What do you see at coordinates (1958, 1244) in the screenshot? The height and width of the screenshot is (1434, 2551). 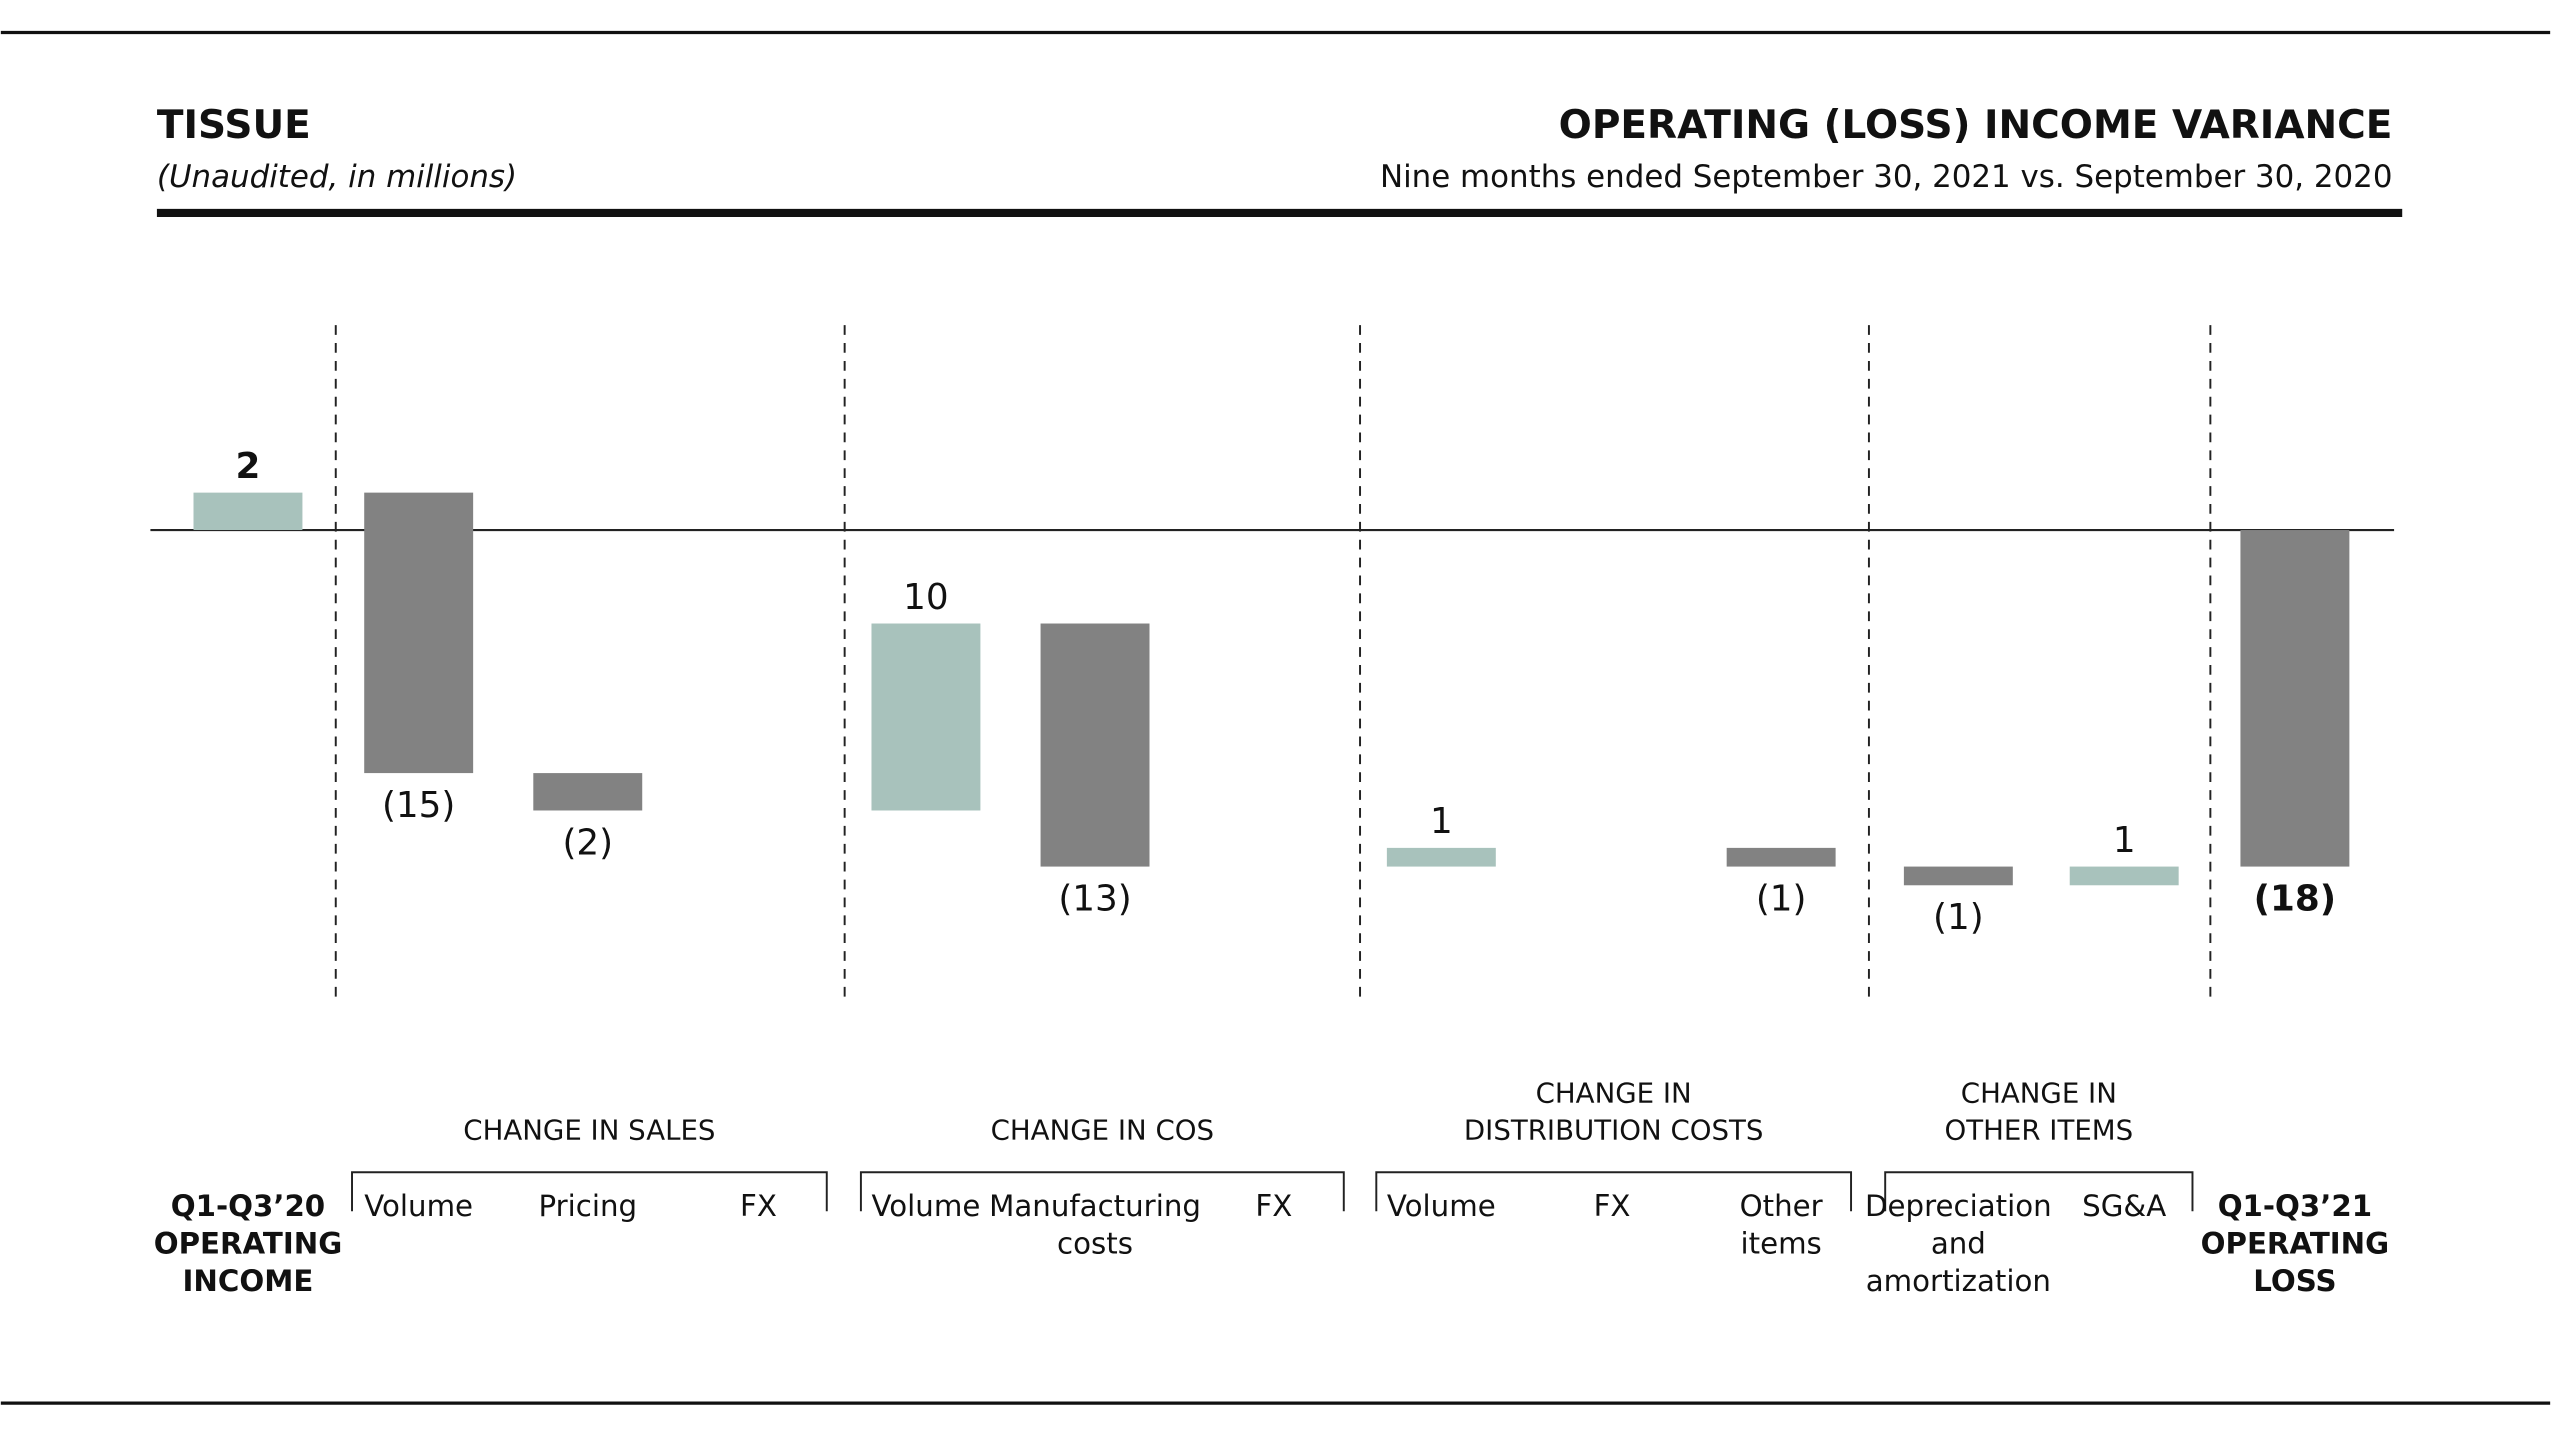 I see `x-tick-label: and` at bounding box center [1958, 1244].